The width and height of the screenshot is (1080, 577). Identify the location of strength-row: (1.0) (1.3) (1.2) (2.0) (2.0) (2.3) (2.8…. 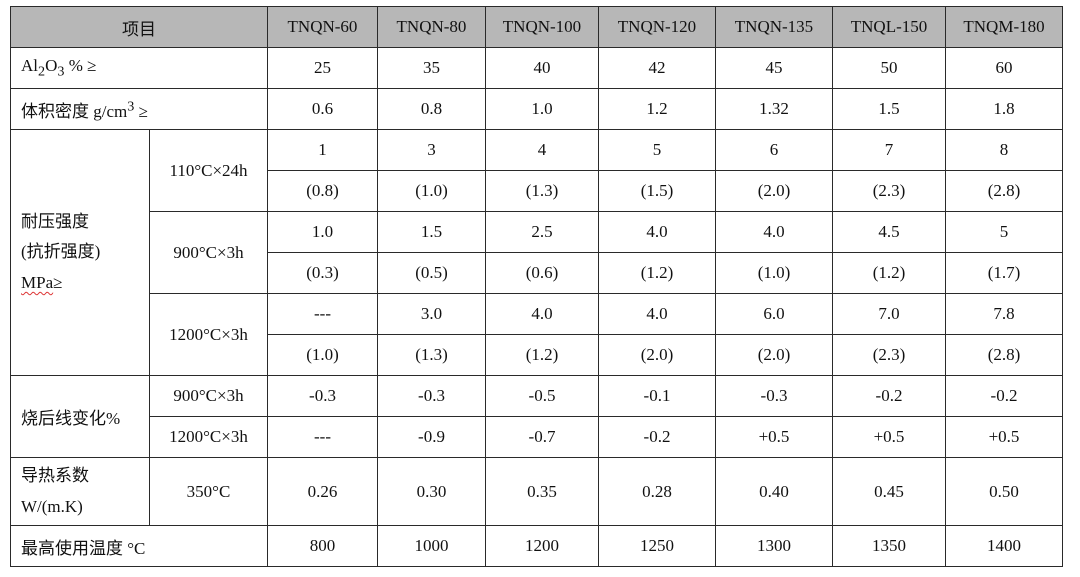
(537, 355).